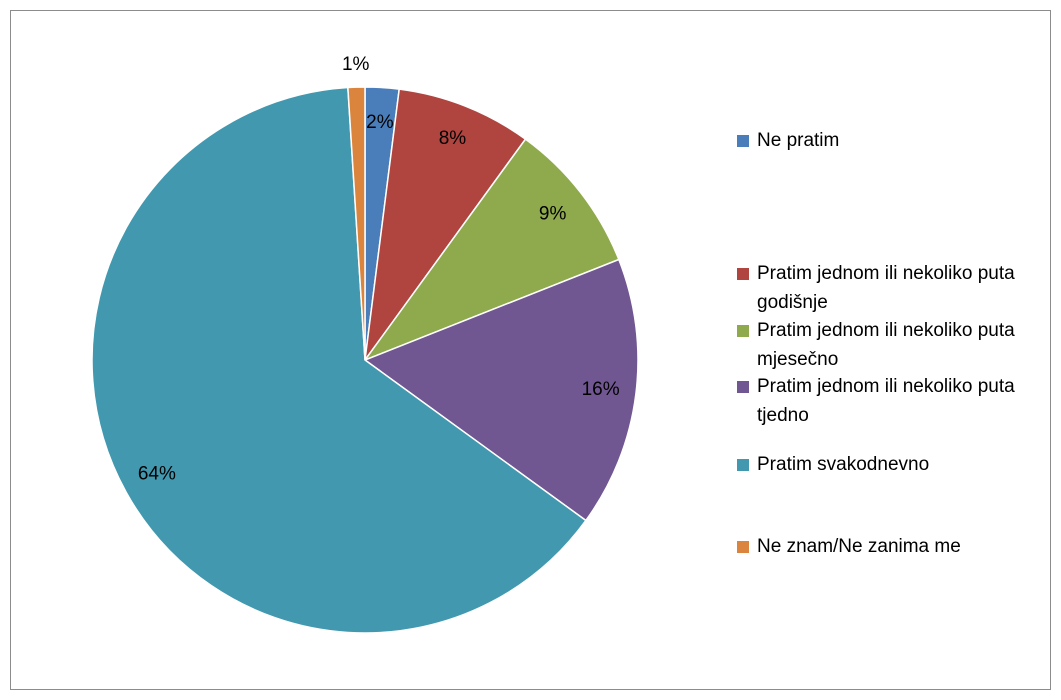 The height and width of the screenshot is (700, 1061). Describe the element at coordinates (380, 122) in the screenshot. I see `data-label: 2%` at that location.